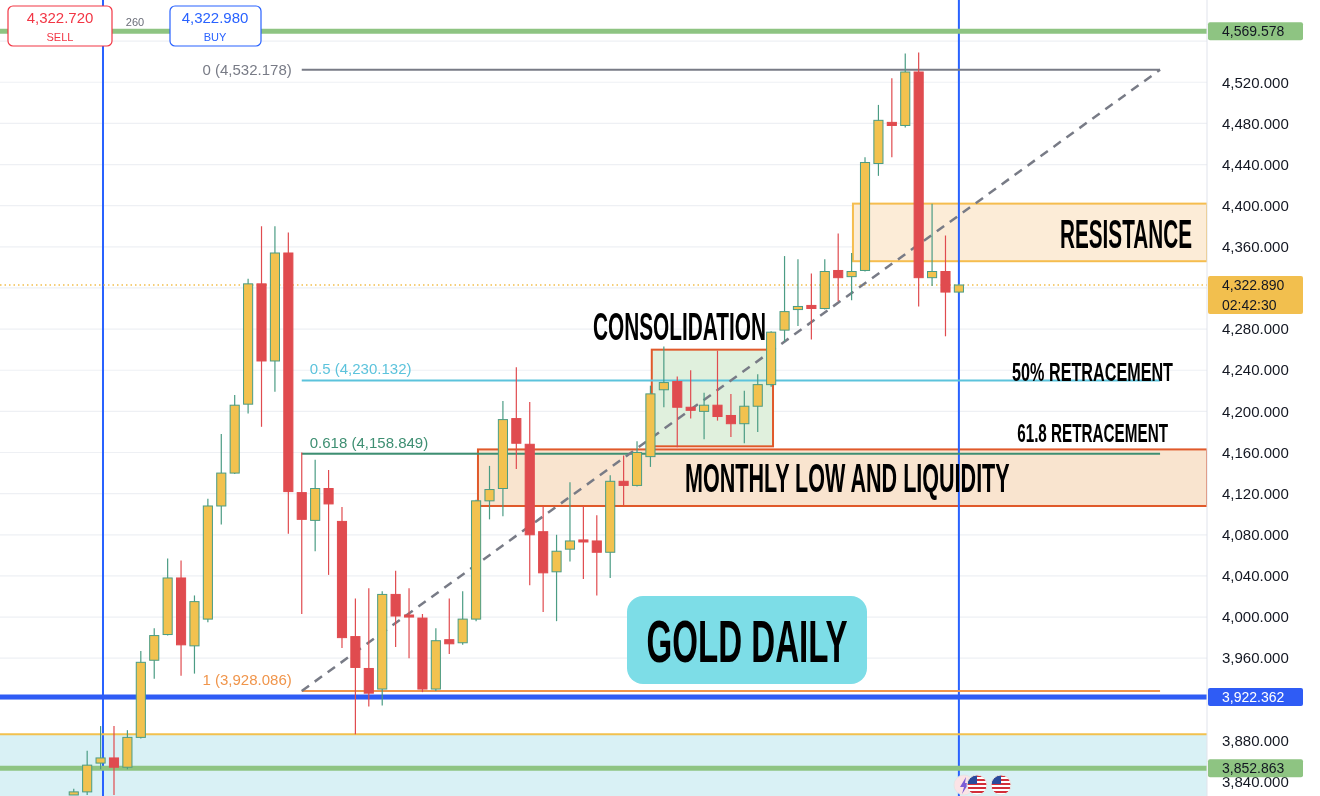  What do you see at coordinates (679, 326) in the screenshot?
I see `band-label: CONSOLIDATION` at bounding box center [679, 326].